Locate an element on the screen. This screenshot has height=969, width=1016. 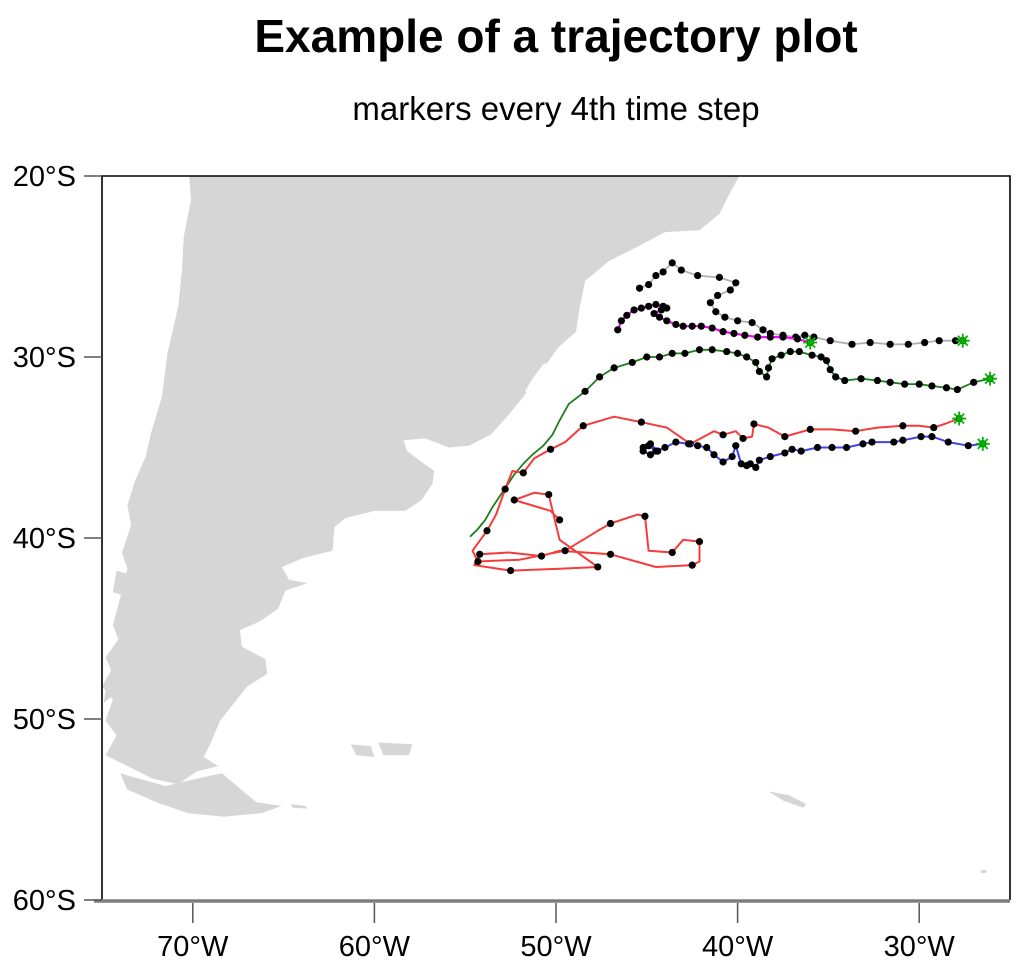
start-marker-trajectory-2-magenta is located at coordinates (810, 342).